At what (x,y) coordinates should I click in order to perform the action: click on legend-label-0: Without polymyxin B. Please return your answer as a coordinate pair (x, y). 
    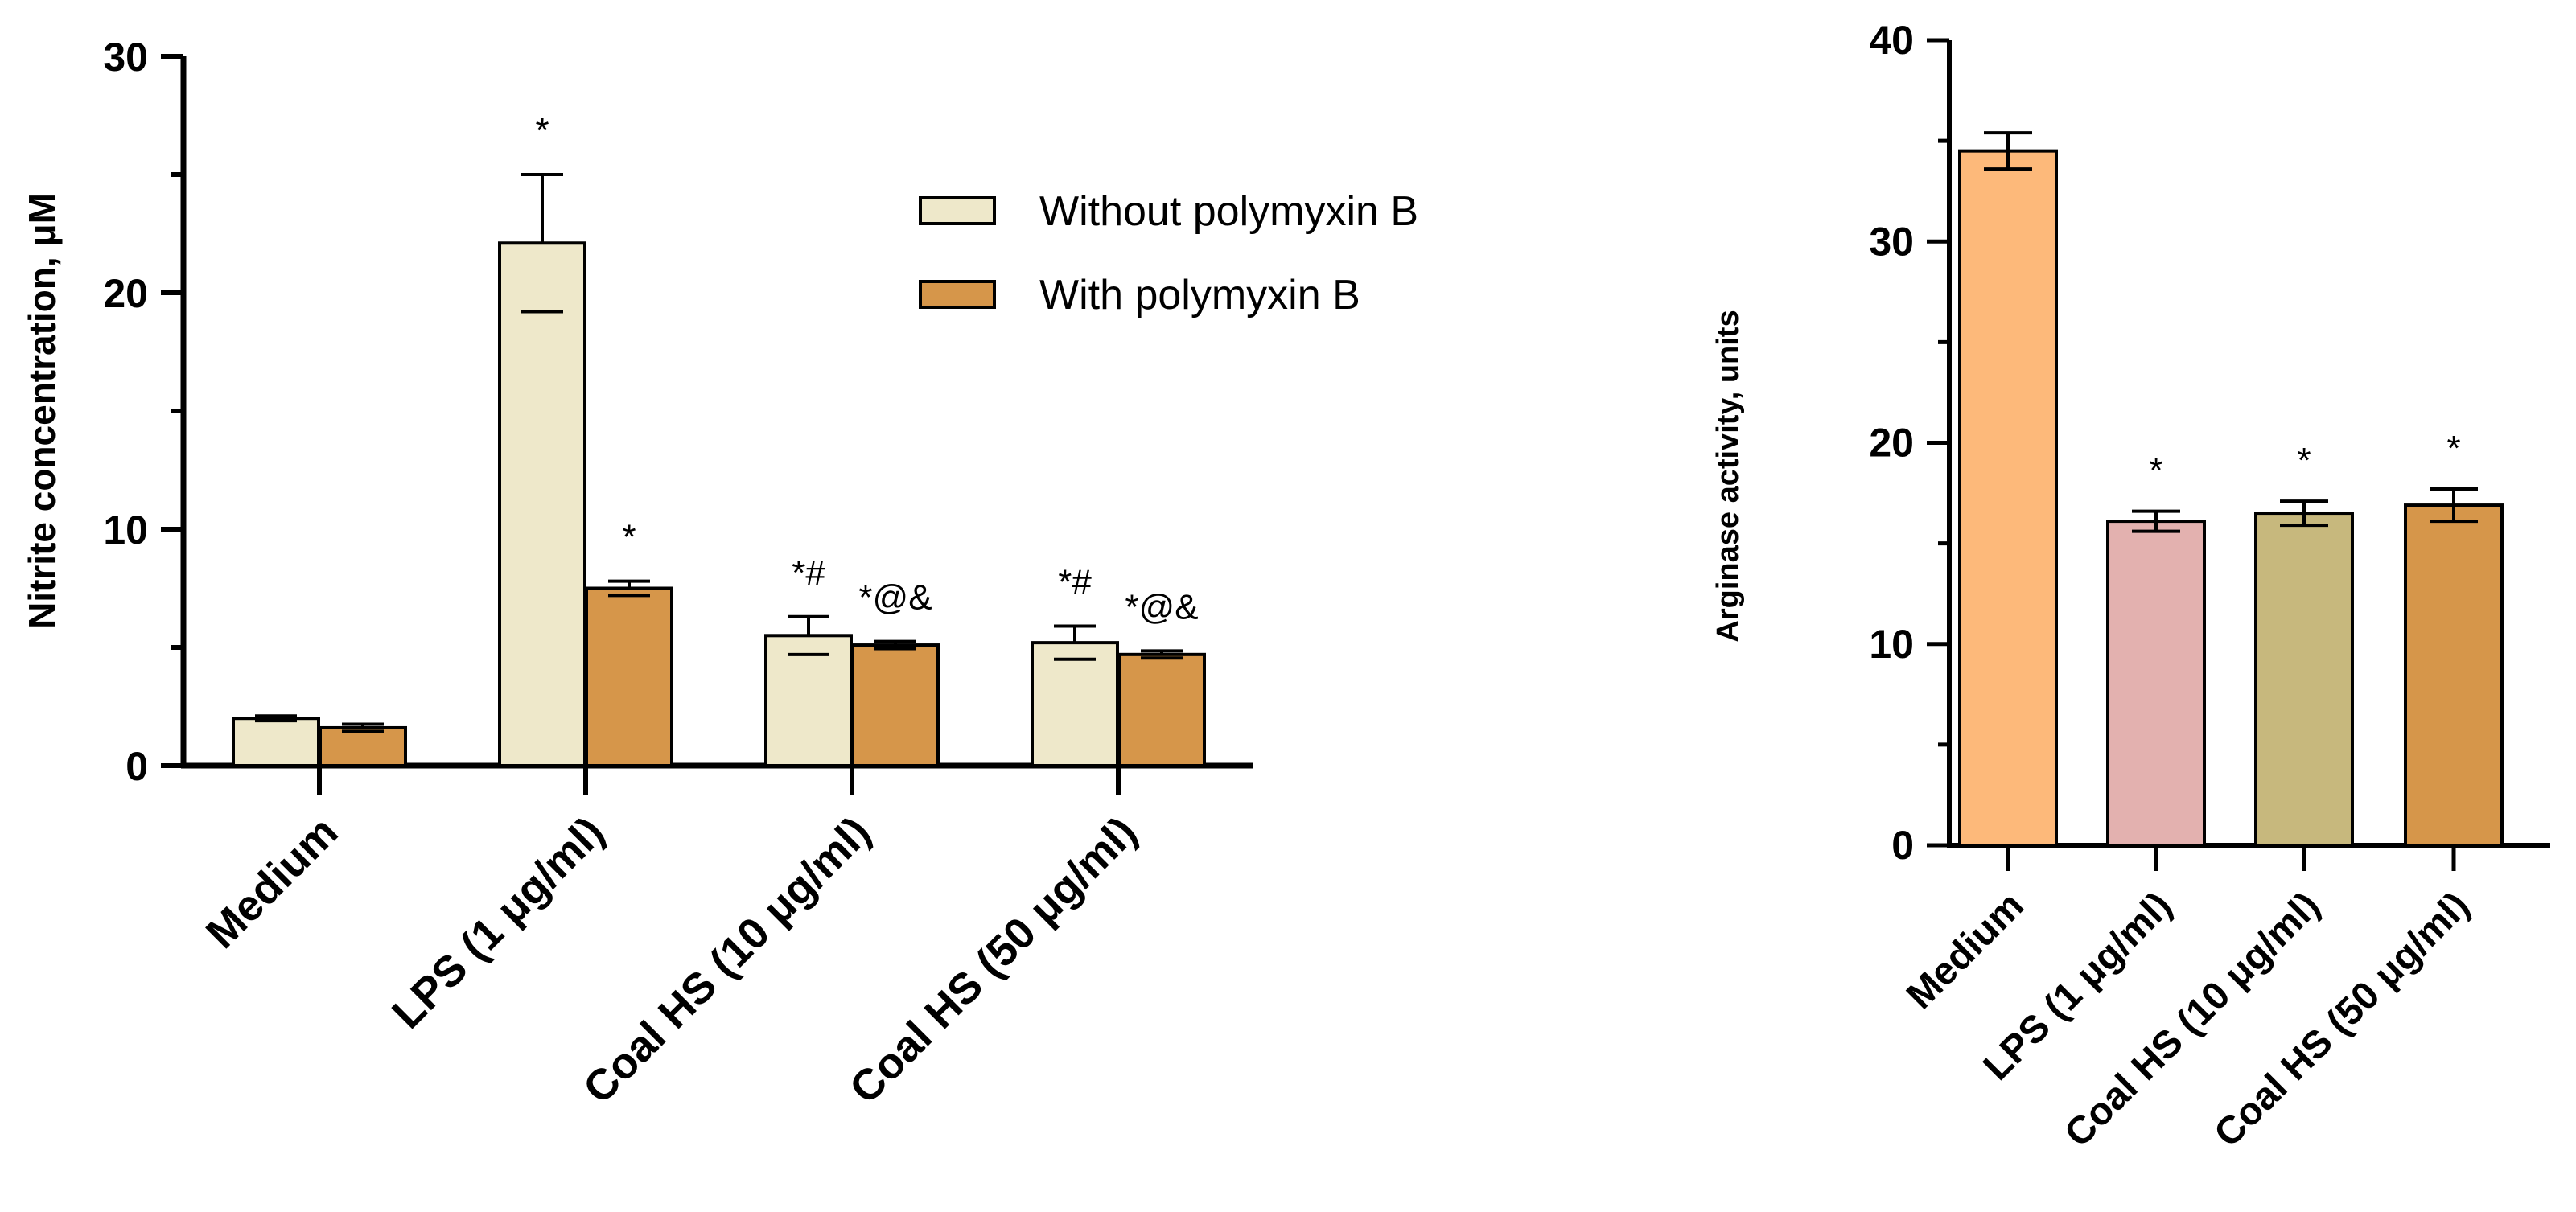
    Looking at the image, I should click on (1228, 211).